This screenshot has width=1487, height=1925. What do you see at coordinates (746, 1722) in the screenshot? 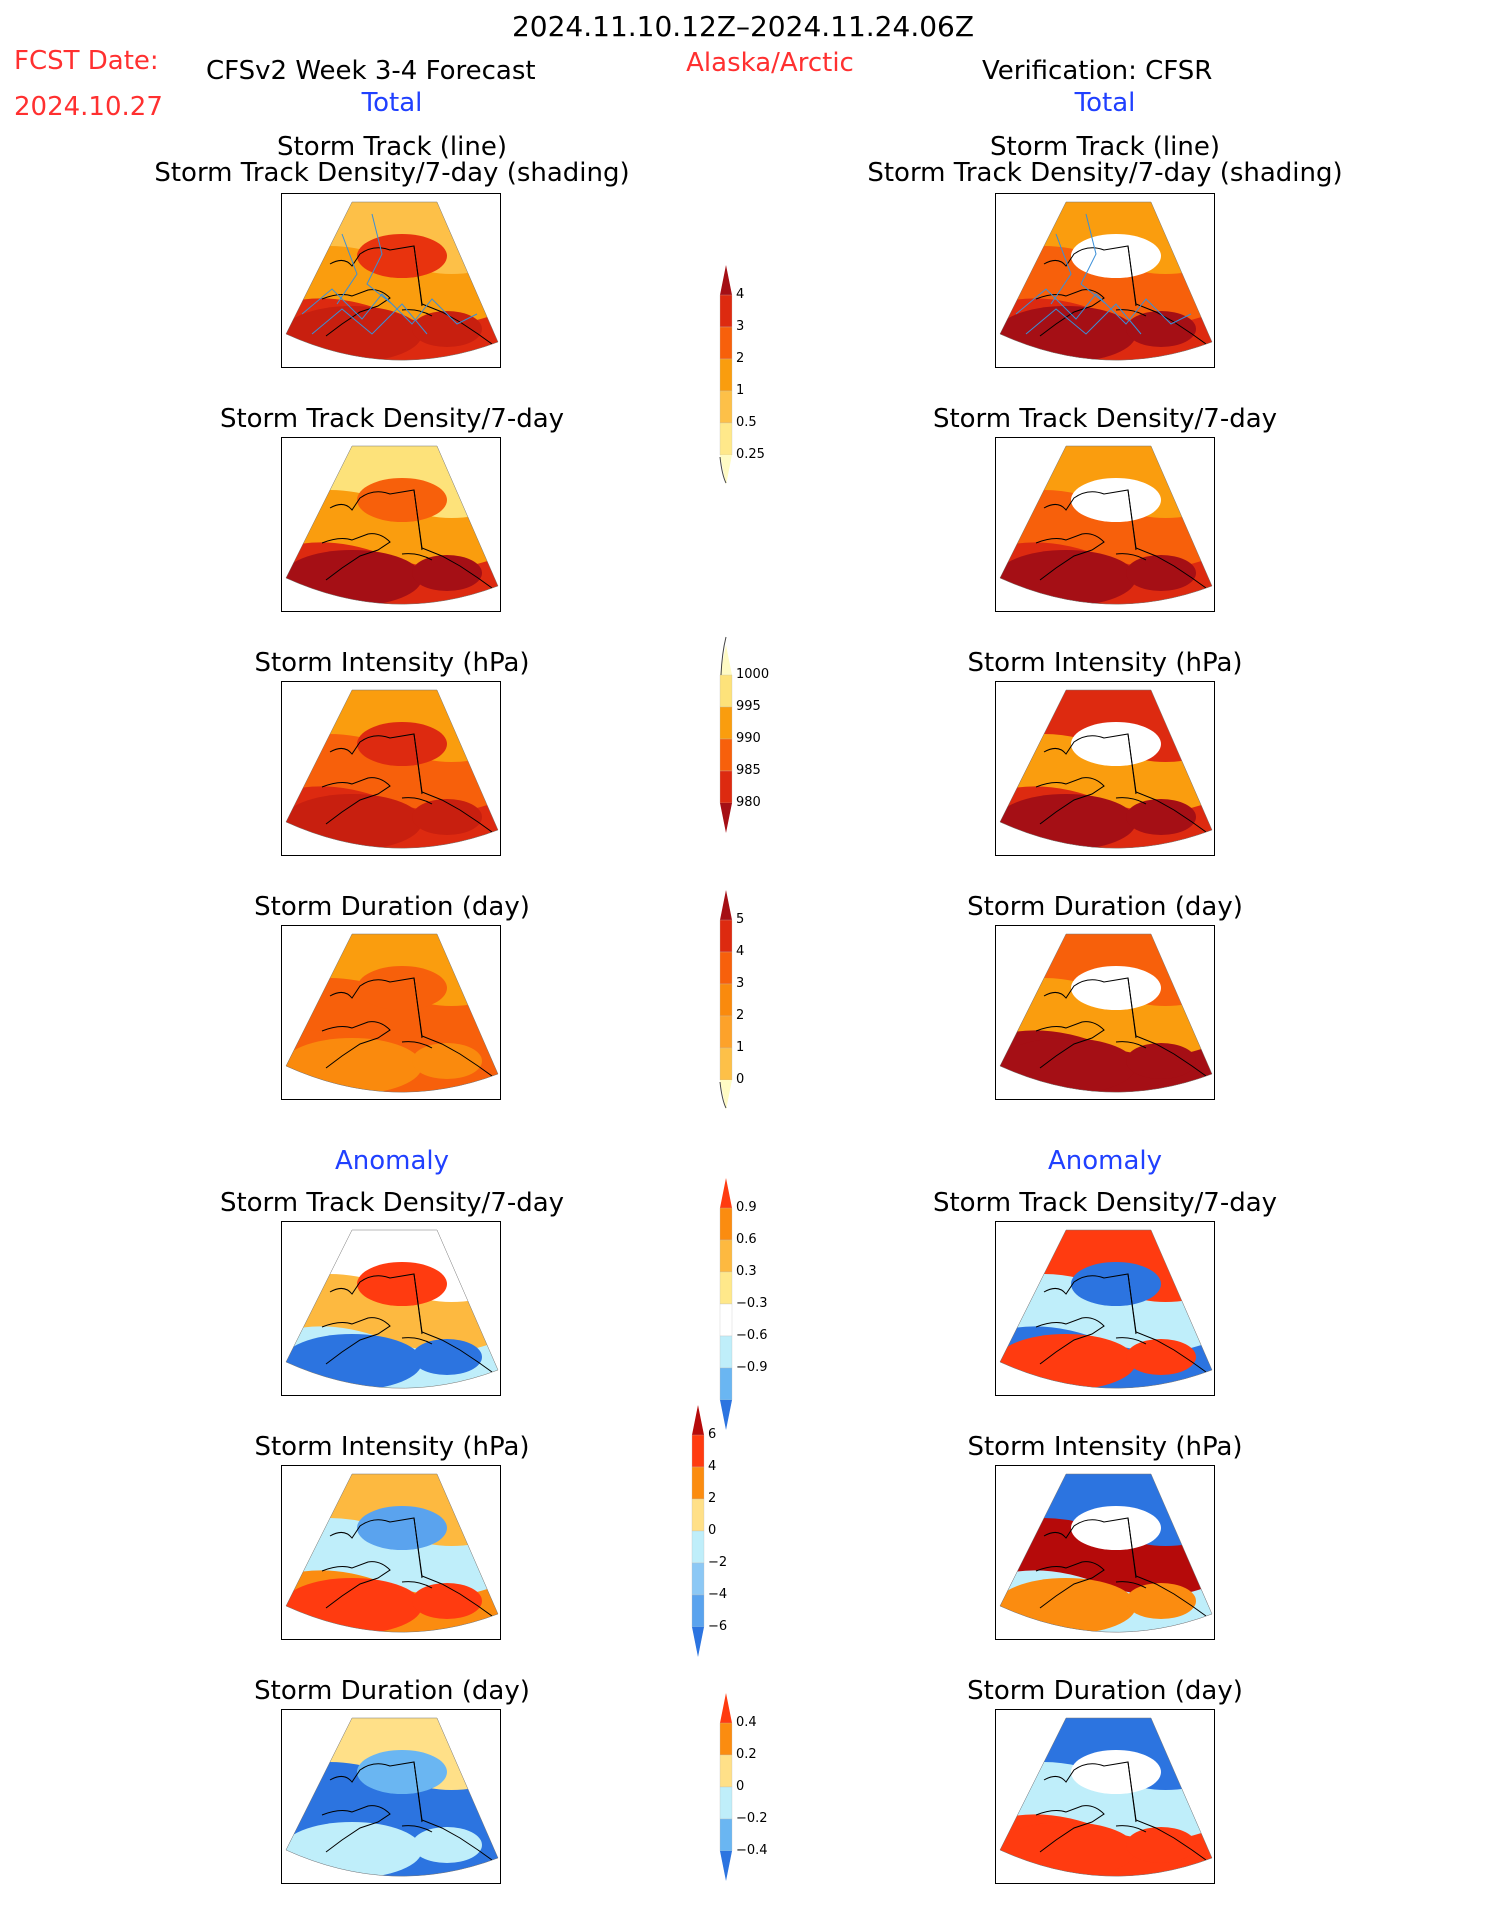
I see `colorbar-tick-label: 0.4` at bounding box center [746, 1722].